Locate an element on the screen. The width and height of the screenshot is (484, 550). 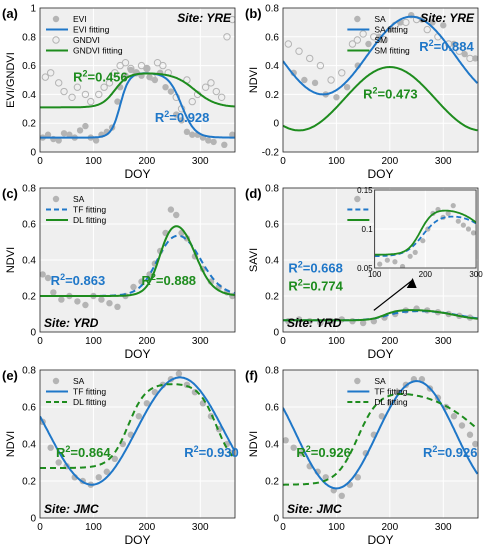
panel-label: (a) is located at coordinates (10, 13).